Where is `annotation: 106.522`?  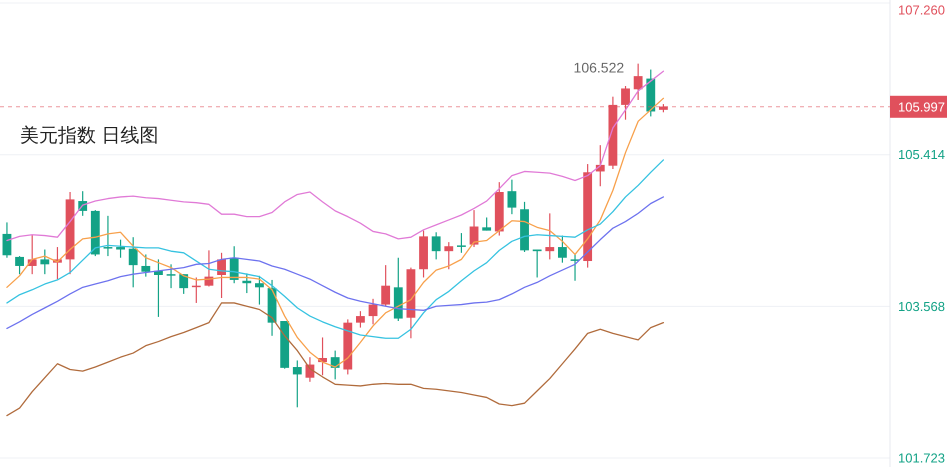
annotation: 106.522 is located at coordinates (599, 68).